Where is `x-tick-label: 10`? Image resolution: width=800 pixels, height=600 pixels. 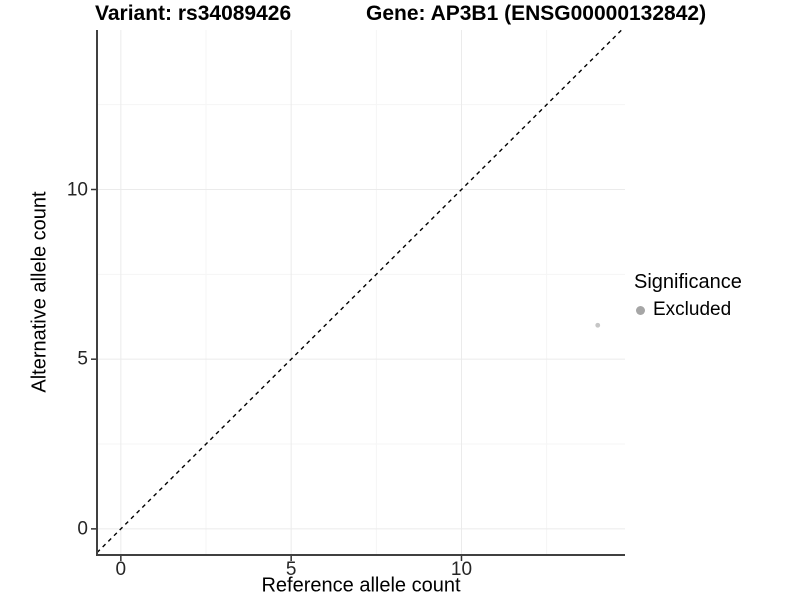 x-tick-label: 10 is located at coordinates (461, 569).